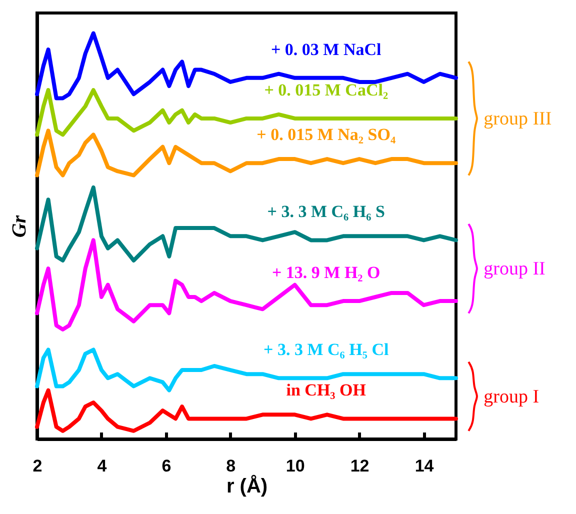  Describe the element at coordinates (37, 466) in the screenshot. I see `x-tick-label: 2` at that location.